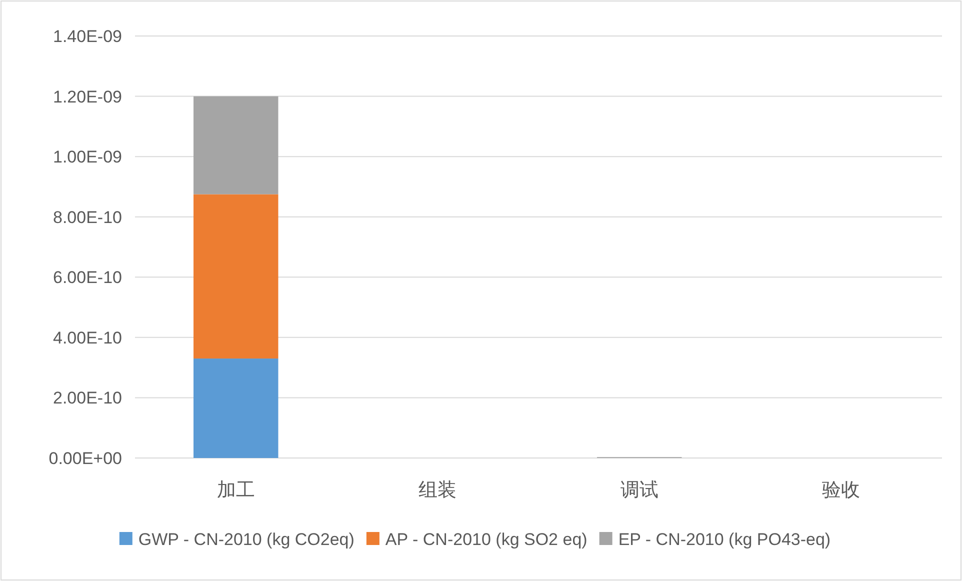 The height and width of the screenshot is (581, 962). I want to click on x-tick-label: 调试, so click(639, 490).